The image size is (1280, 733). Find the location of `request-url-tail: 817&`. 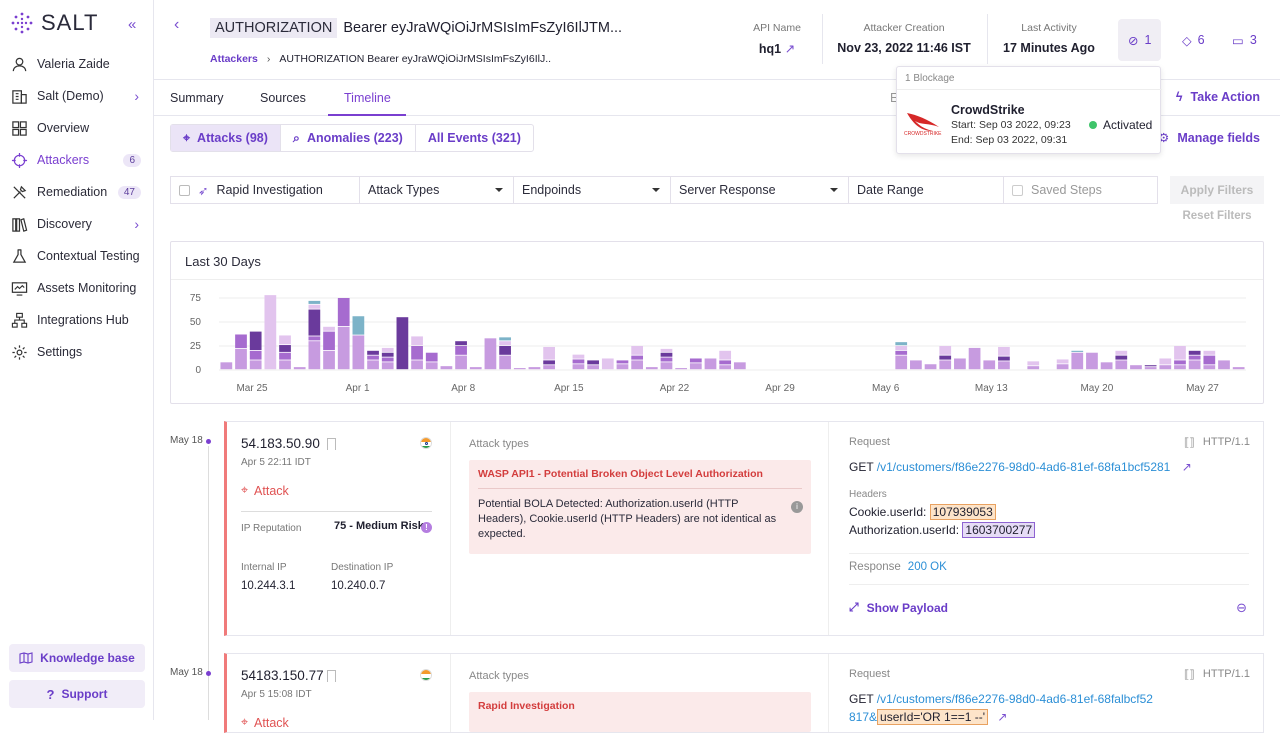

request-url-tail: 817& is located at coordinates (863, 717).